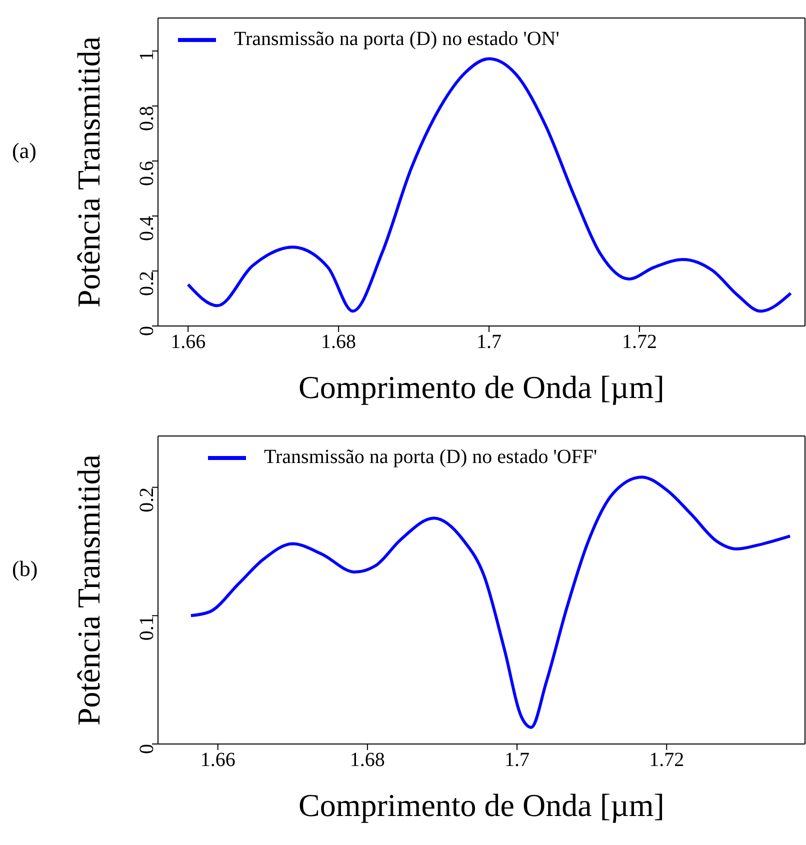 This screenshot has width=806, height=845. I want to click on y-tick-label: 0.4, so click(147, 228).